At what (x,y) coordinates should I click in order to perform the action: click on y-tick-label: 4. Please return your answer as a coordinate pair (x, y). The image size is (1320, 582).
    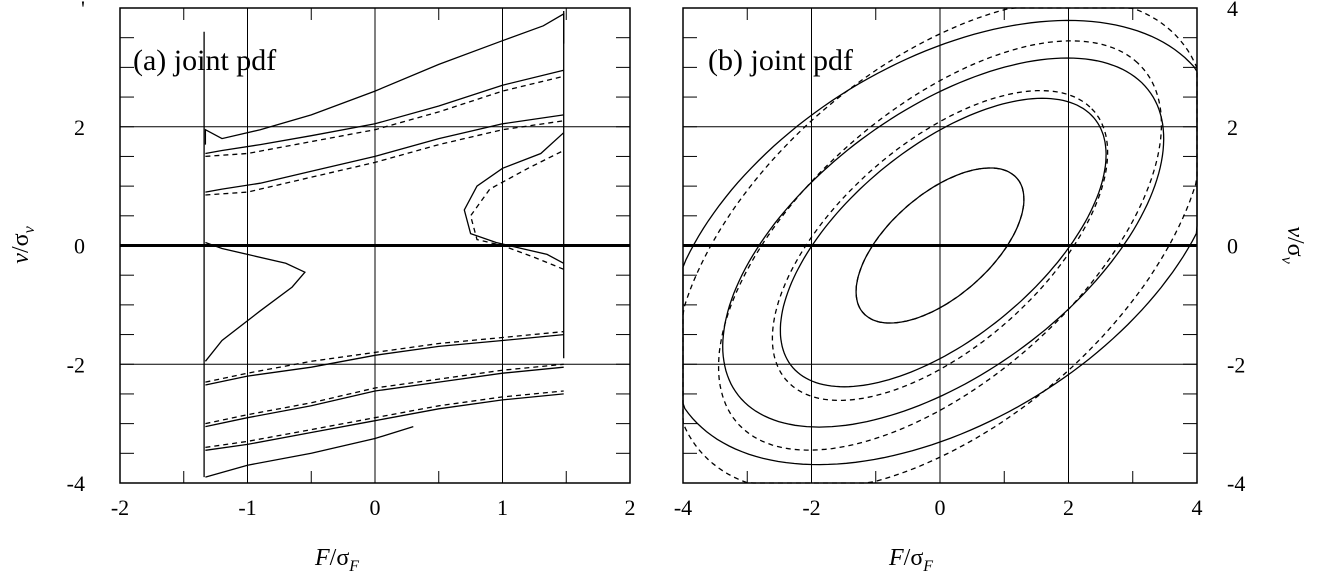
    Looking at the image, I should click on (1232, 10).